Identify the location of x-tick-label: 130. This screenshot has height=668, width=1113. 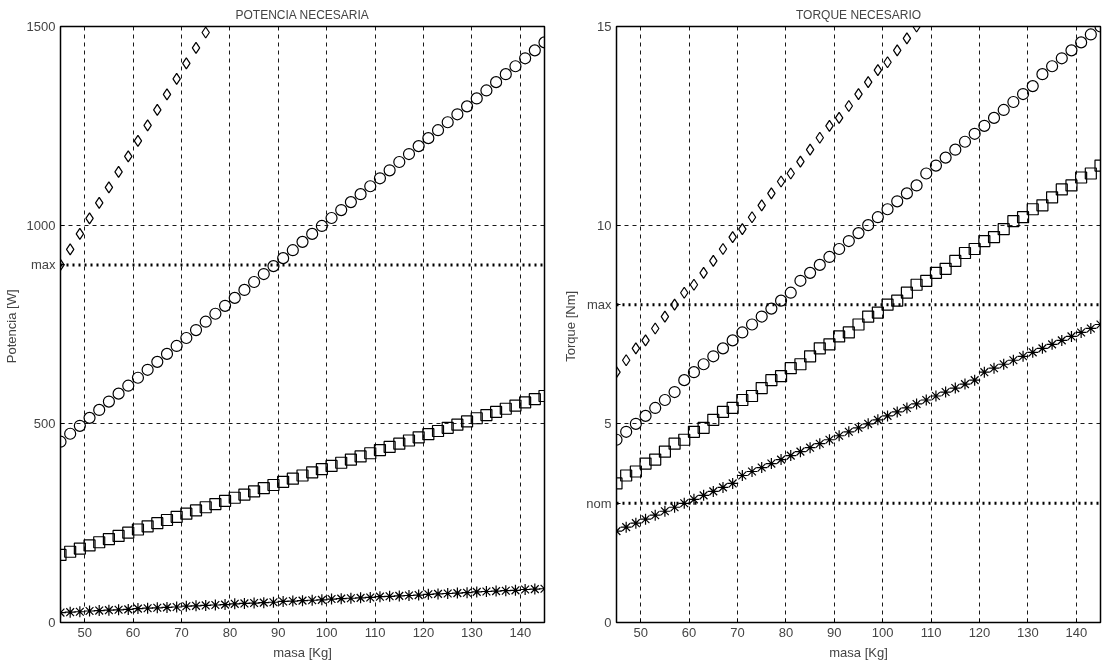
(1028, 632).